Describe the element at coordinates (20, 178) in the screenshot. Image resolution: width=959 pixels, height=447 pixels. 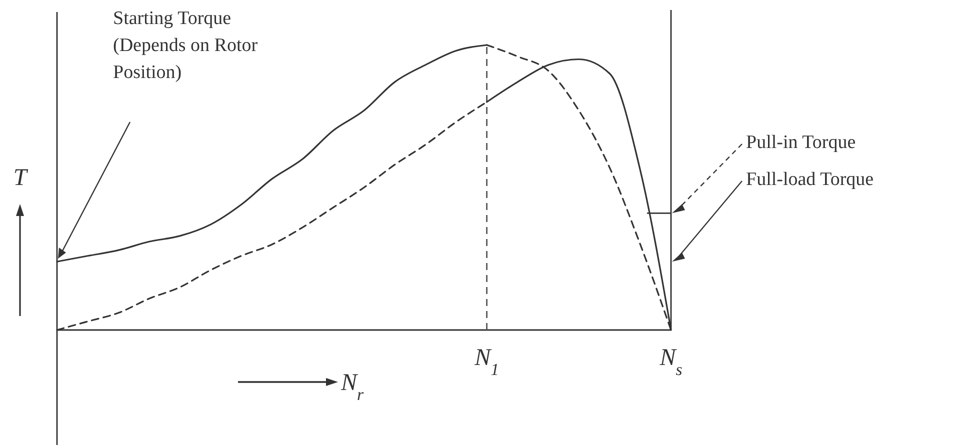
I see `y-axis-title: T` at that location.